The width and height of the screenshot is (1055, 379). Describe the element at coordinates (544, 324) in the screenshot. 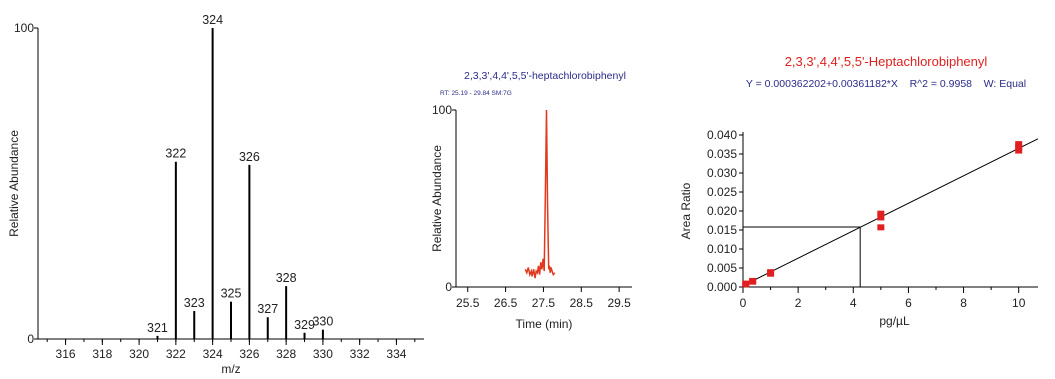

I see `chromatogram-x-axis-label: Time (min)` at that location.